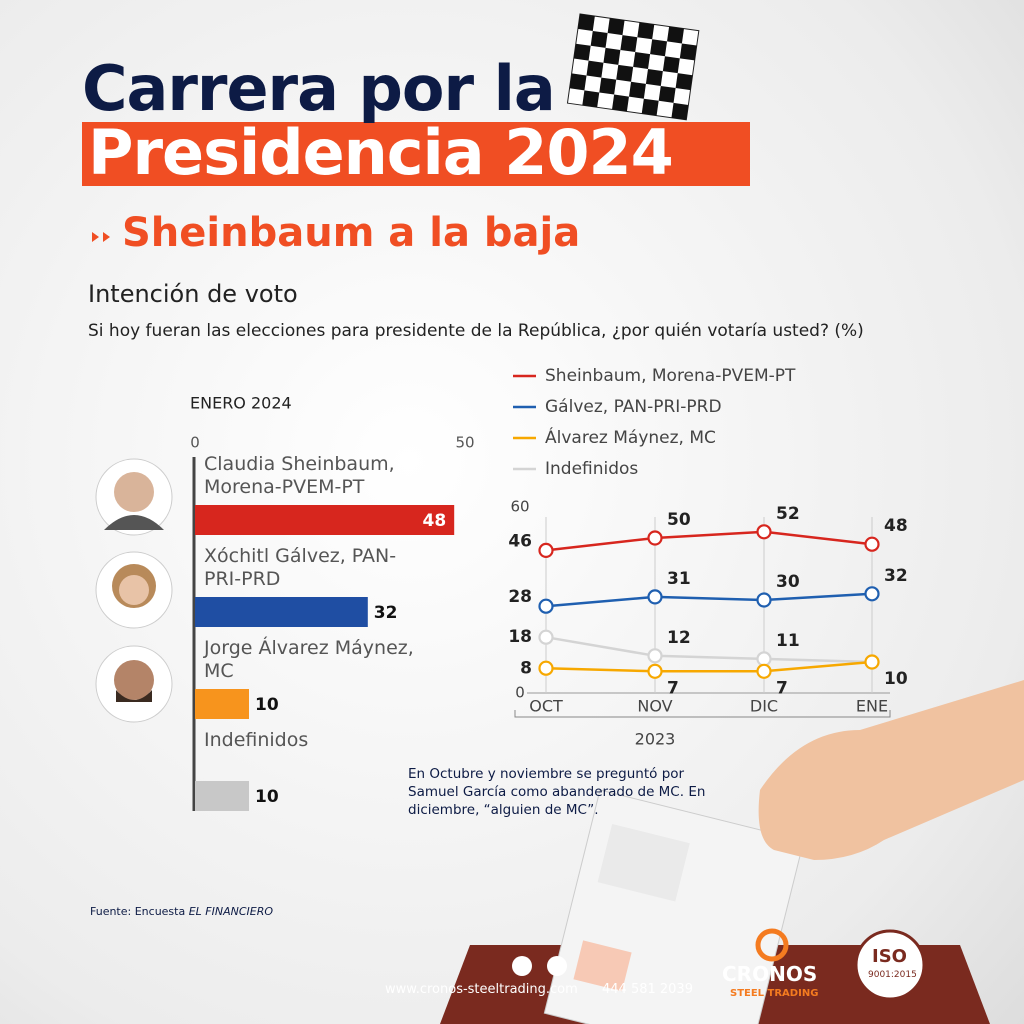  Describe the element at coordinates (679, 579) in the screenshot. I see `value-label: 31` at that location.